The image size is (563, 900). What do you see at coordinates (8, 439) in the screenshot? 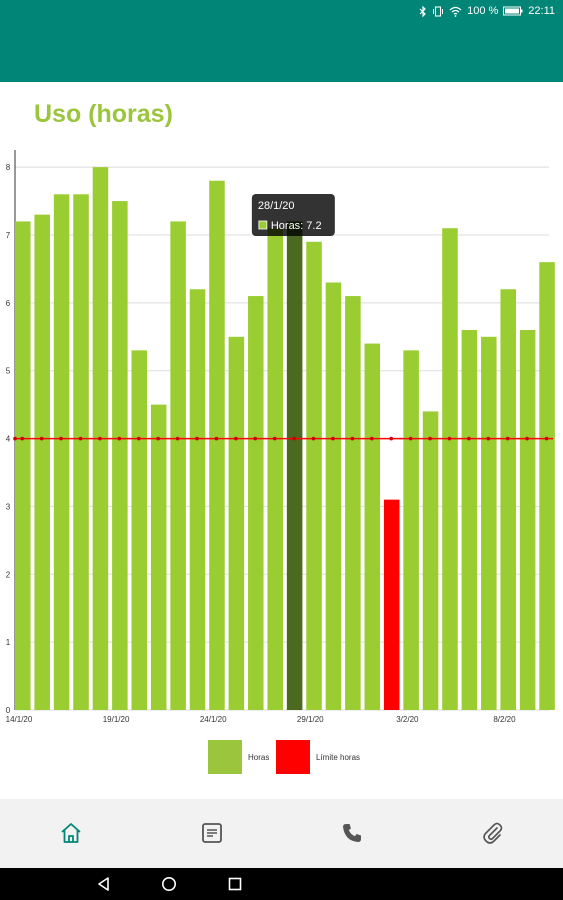
I see `y-tick-label: 4` at bounding box center [8, 439].